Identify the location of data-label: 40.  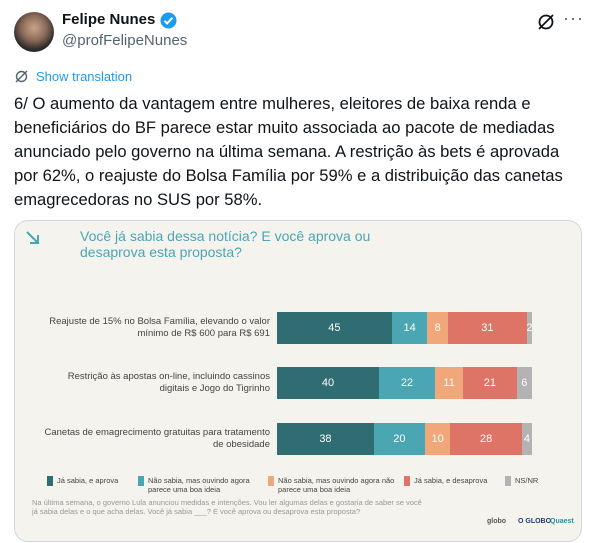
(328, 383).